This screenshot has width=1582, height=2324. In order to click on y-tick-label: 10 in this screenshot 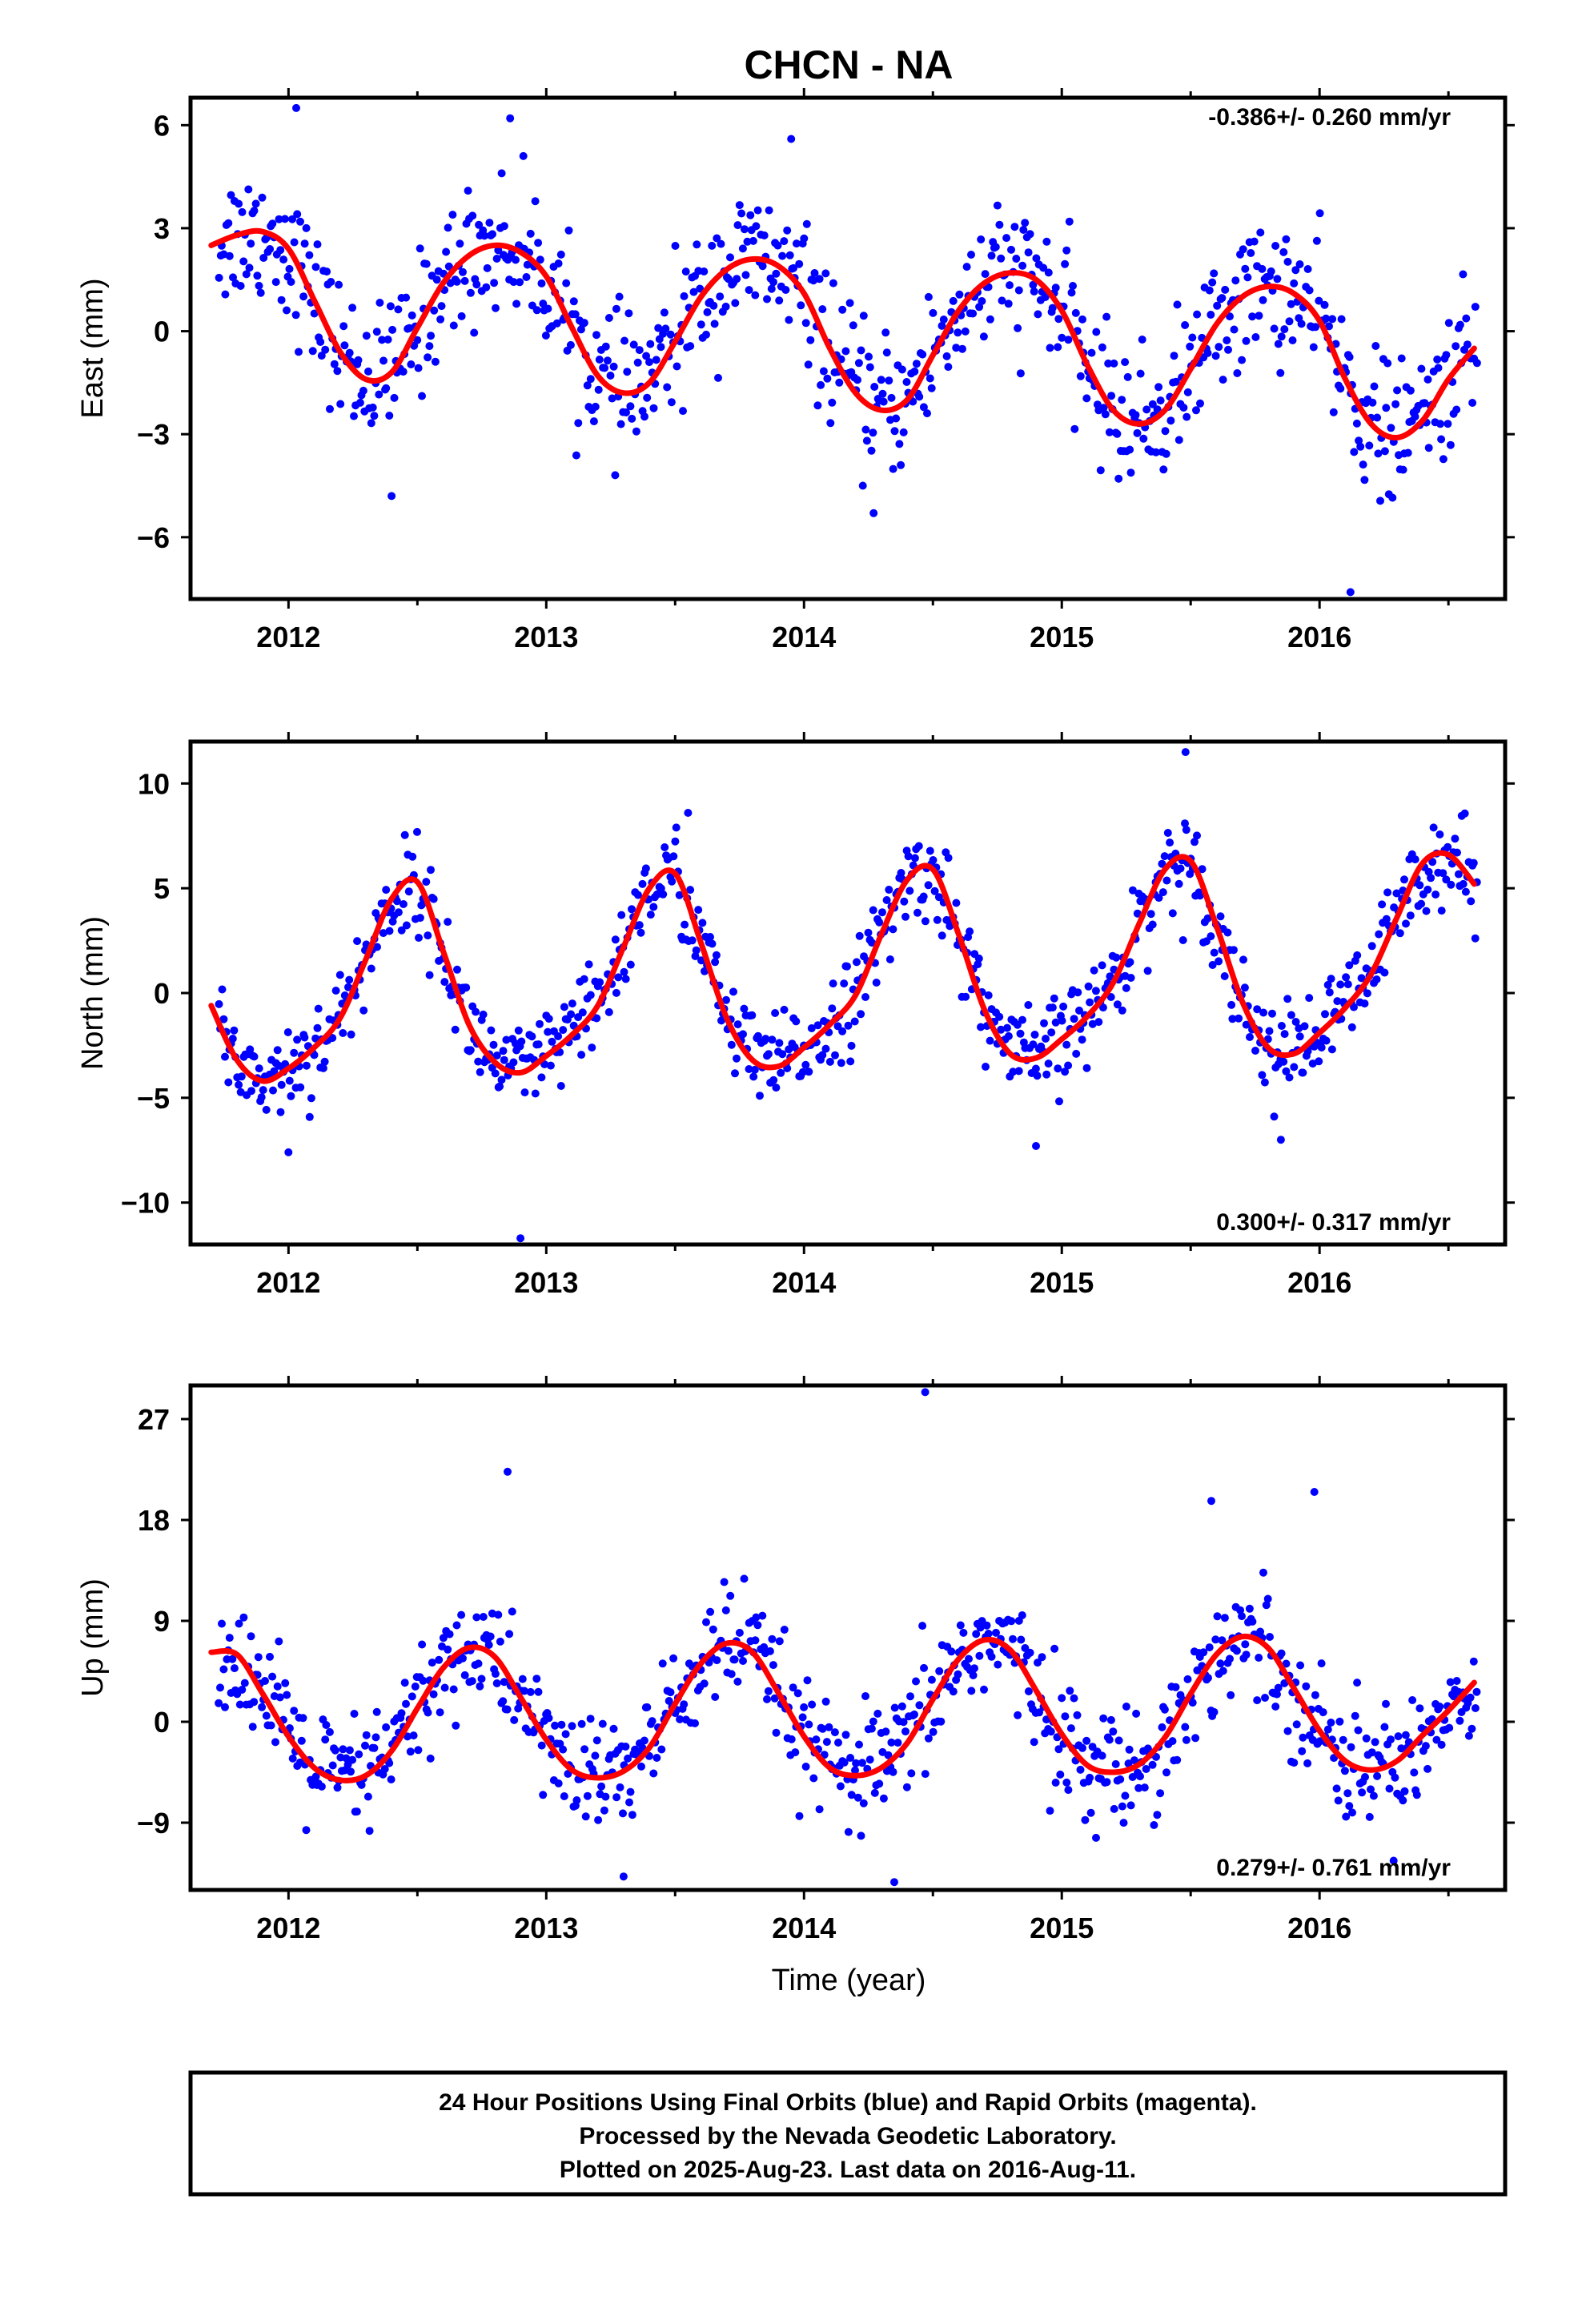, I will do `click(154, 783)`.